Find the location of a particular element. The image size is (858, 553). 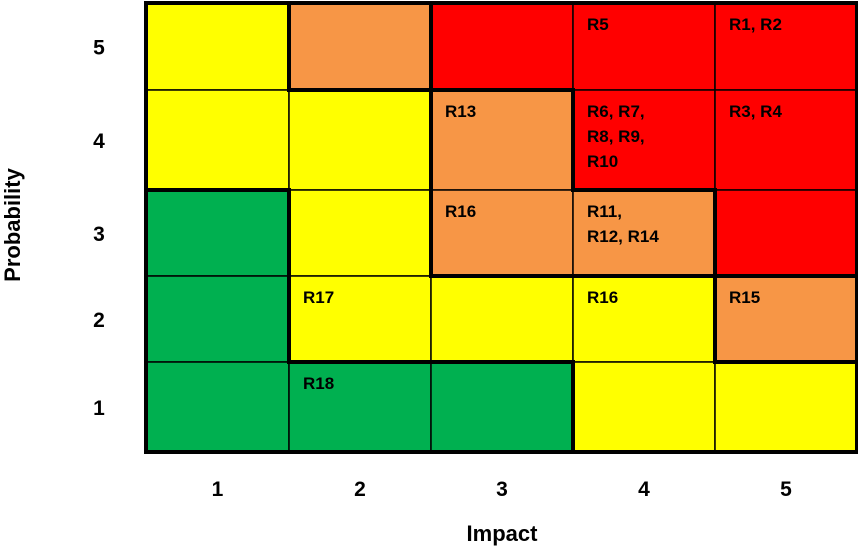

matrix-cell-p2-i1 is located at coordinates (217, 319).